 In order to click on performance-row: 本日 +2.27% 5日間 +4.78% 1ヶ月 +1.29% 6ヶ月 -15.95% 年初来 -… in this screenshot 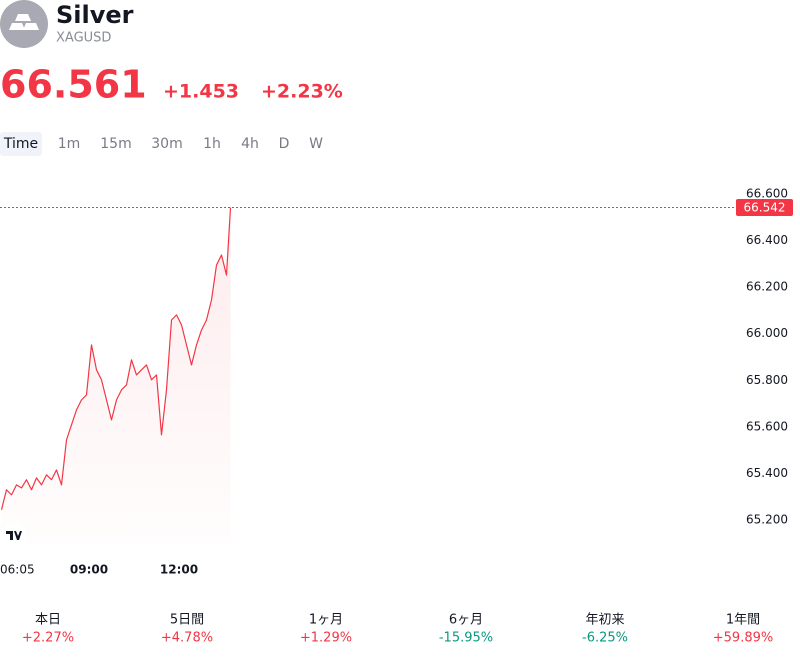, I will do `click(397, 629)`.